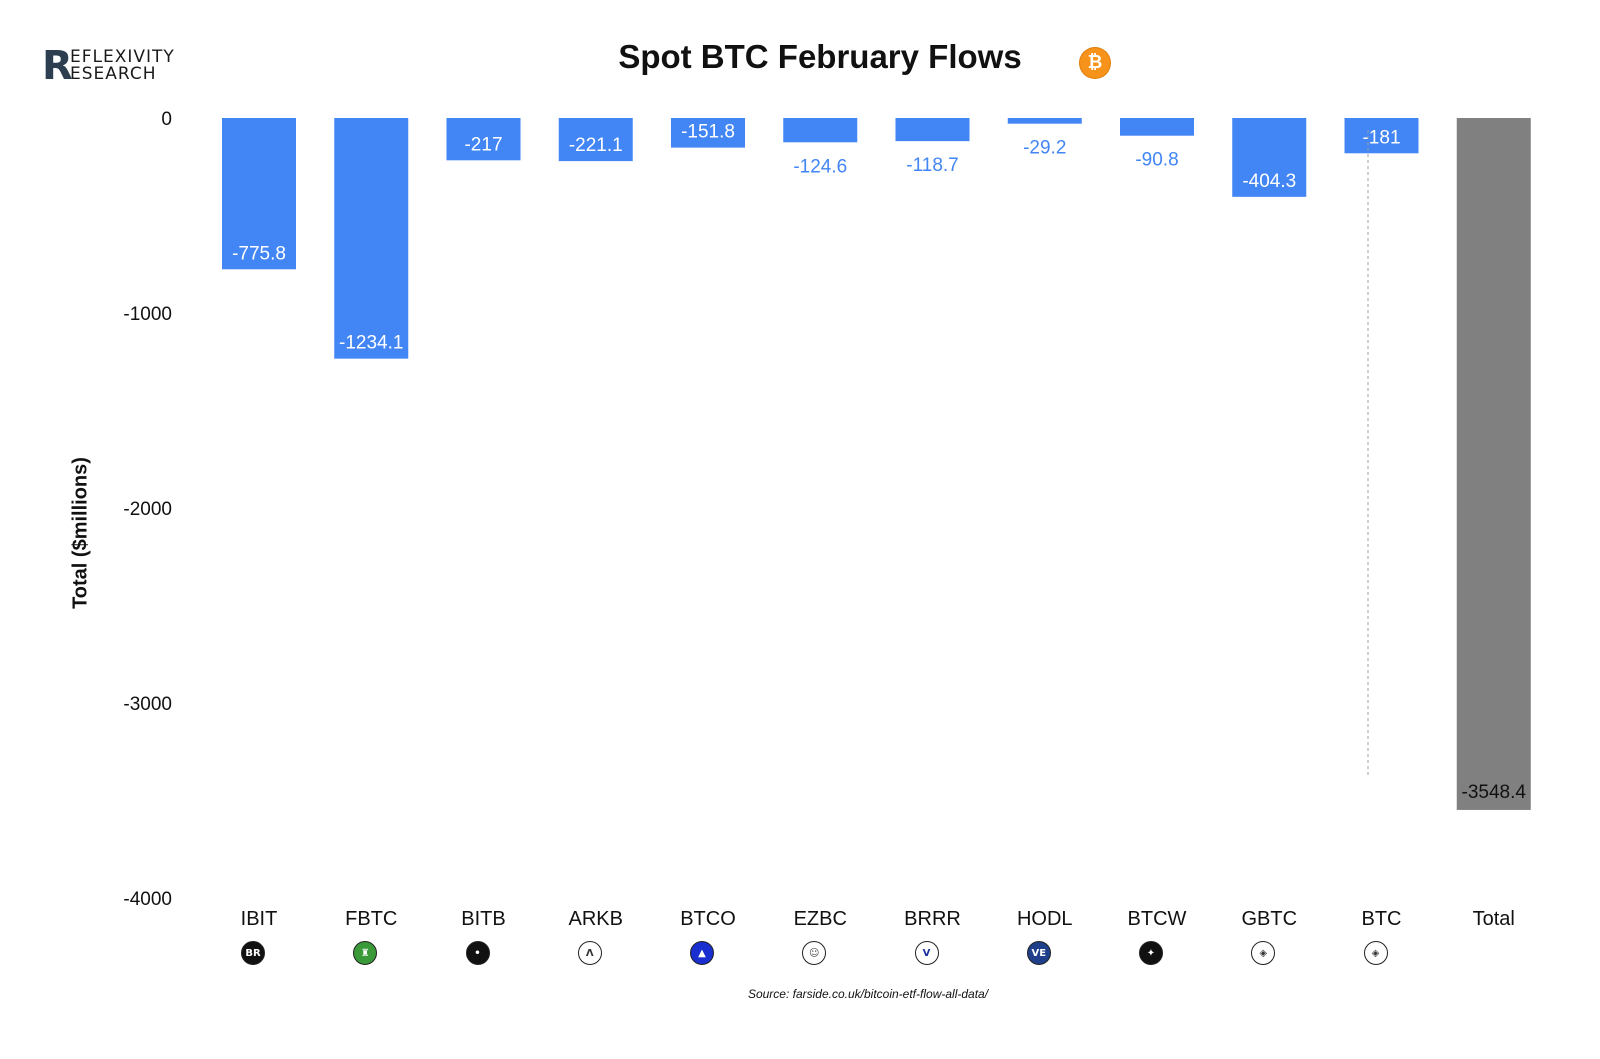 The height and width of the screenshot is (1059, 1600). I want to click on ark-icon: Λ, so click(589, 953).